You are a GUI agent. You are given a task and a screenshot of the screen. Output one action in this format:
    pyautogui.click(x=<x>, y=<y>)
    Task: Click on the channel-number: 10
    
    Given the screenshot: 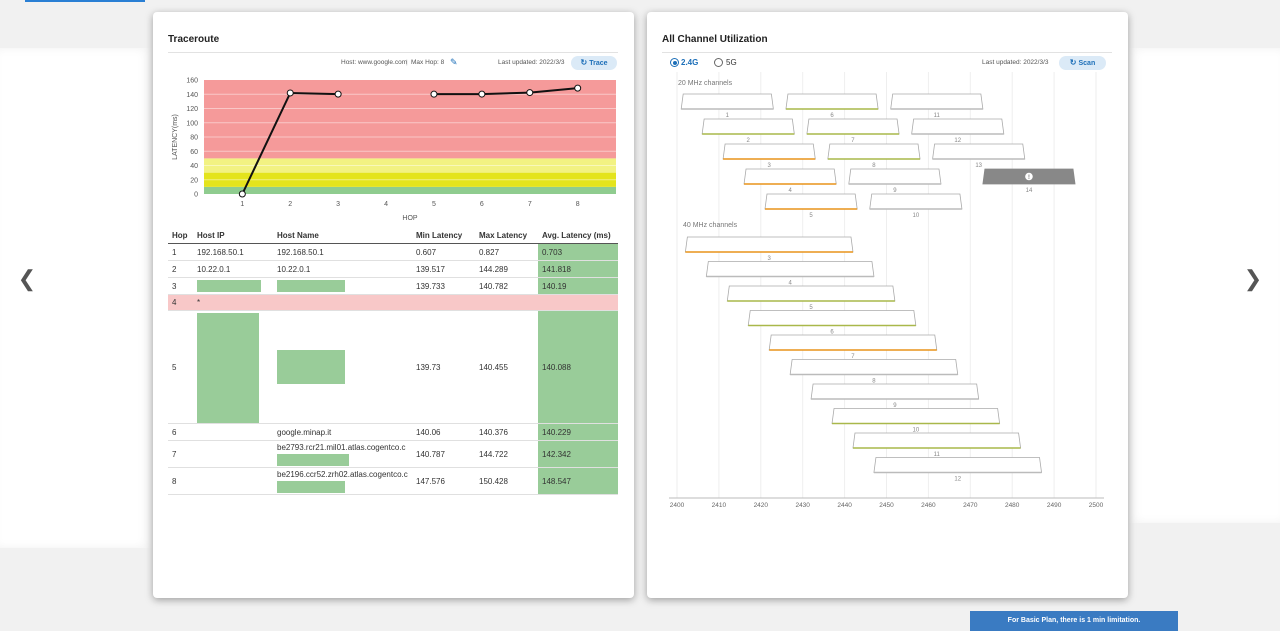 What is the action you would take?
    pyautogui.click(x=915, y=216)
    